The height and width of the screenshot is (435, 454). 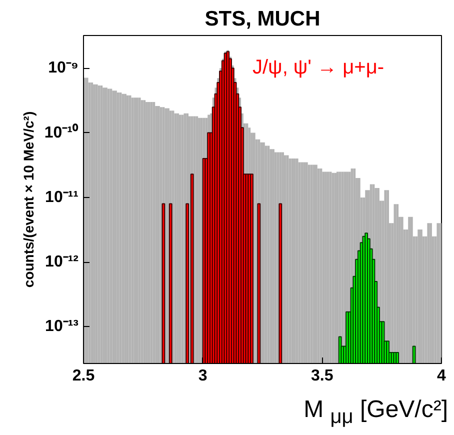 What do you see at coordinates (262, 19) in the screenshot?
I see `chart-title: STS, MUCH` at bounding box center [262, 19].